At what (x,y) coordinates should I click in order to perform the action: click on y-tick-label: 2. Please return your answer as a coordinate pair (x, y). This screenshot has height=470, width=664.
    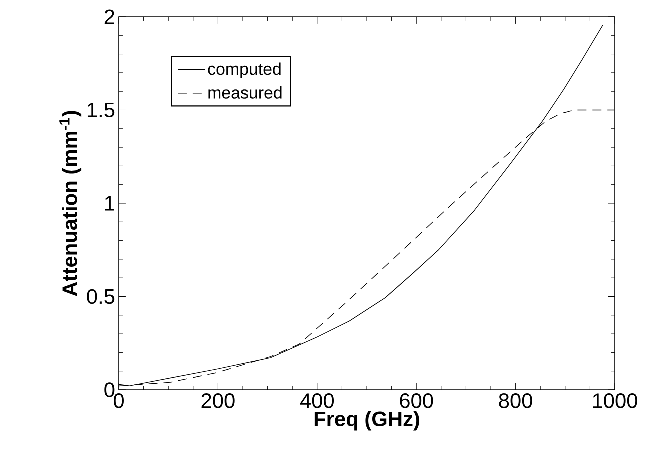
    Looking at the image, I should click on (109, 17).